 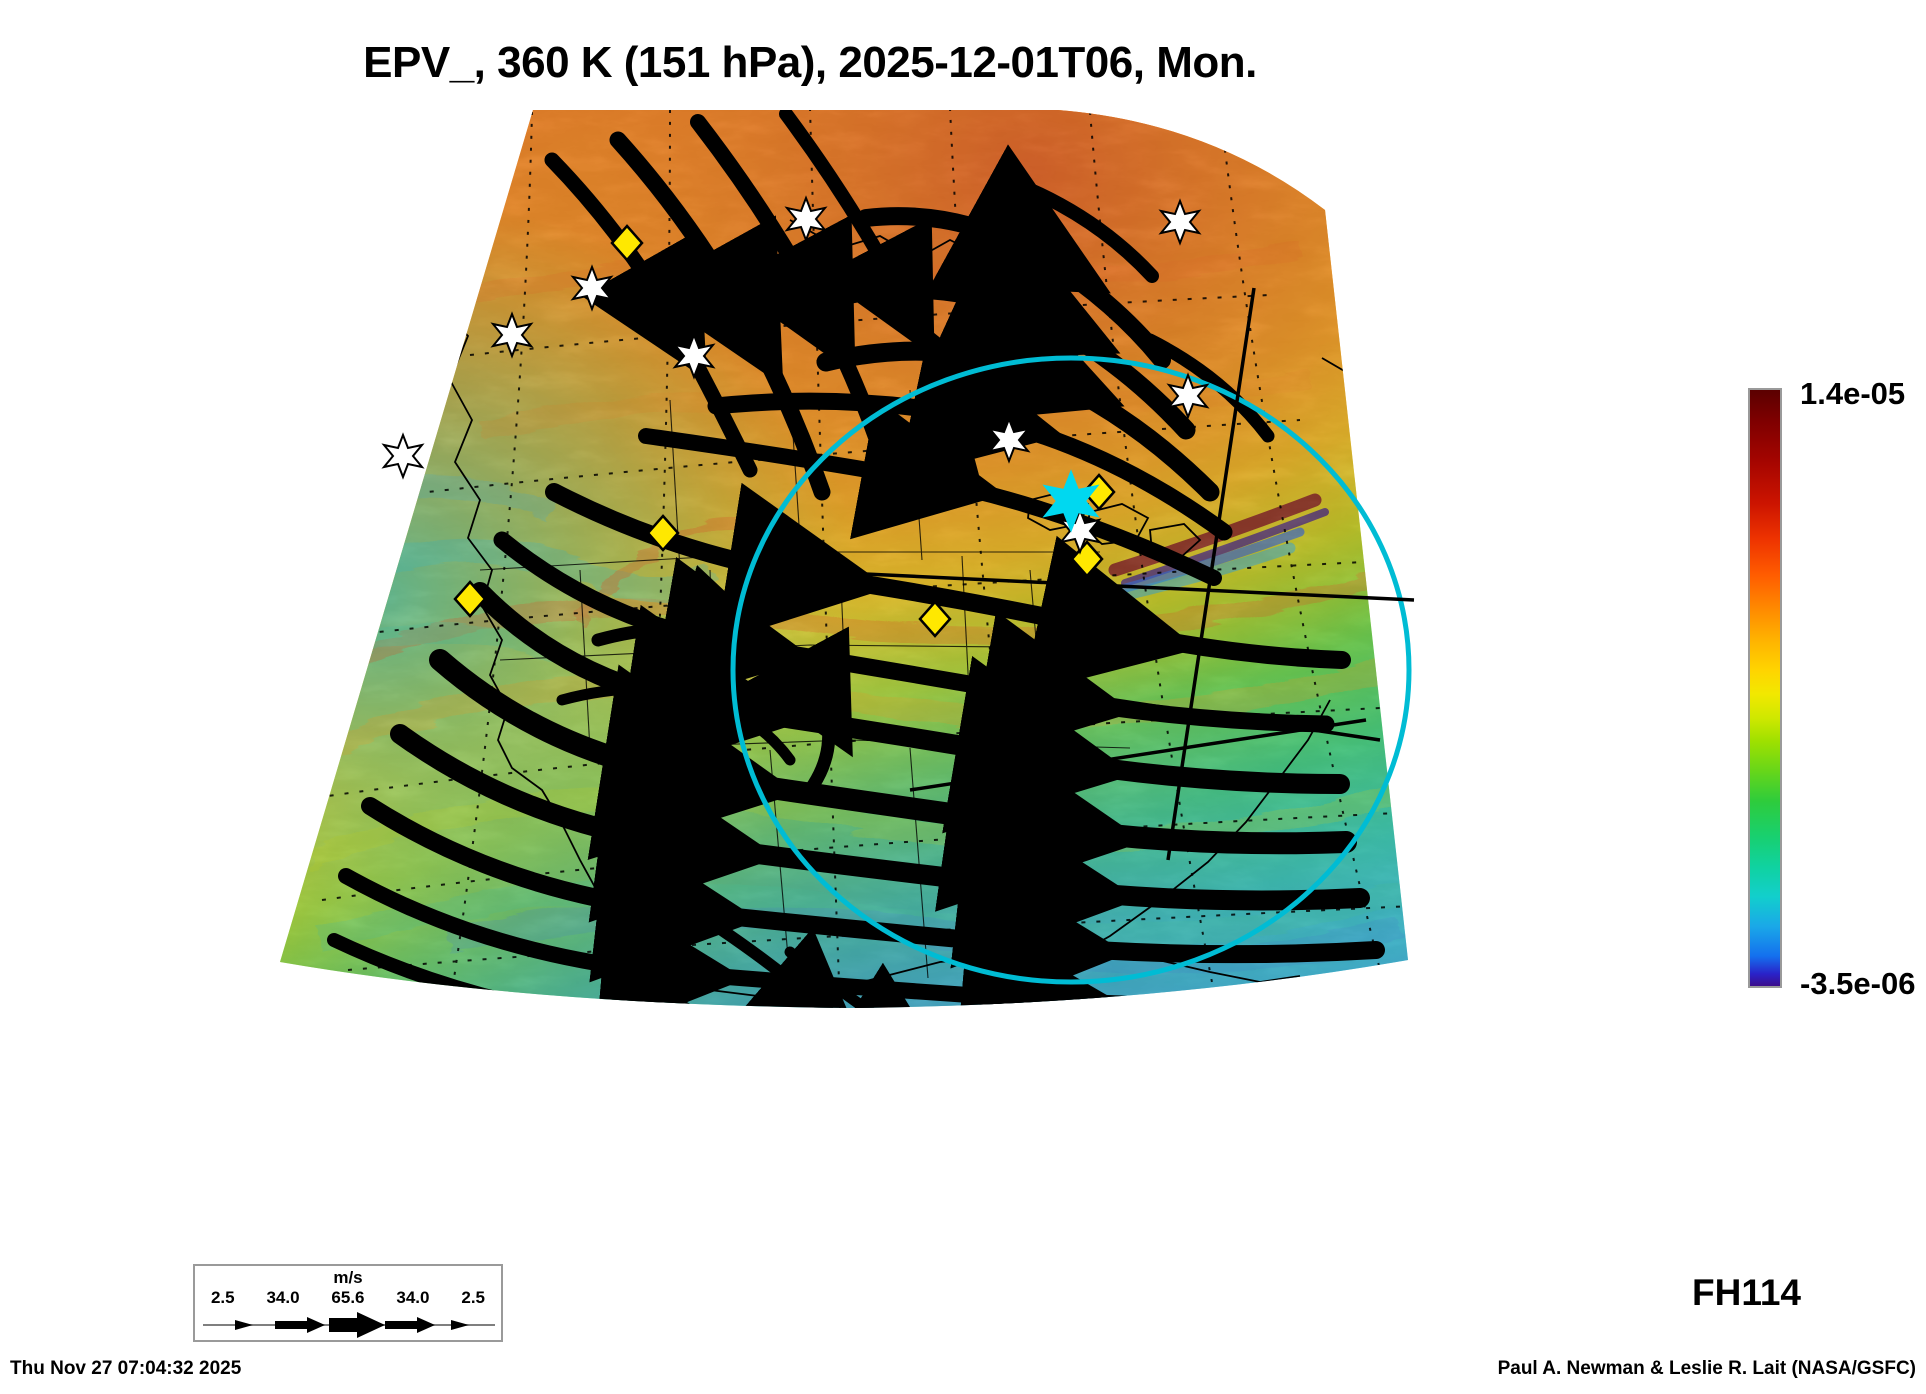 I want to click on wind-speed-legend: m/s 2.5 34.0 65.6 34.0 2.5, so click(x=348, y=1303).